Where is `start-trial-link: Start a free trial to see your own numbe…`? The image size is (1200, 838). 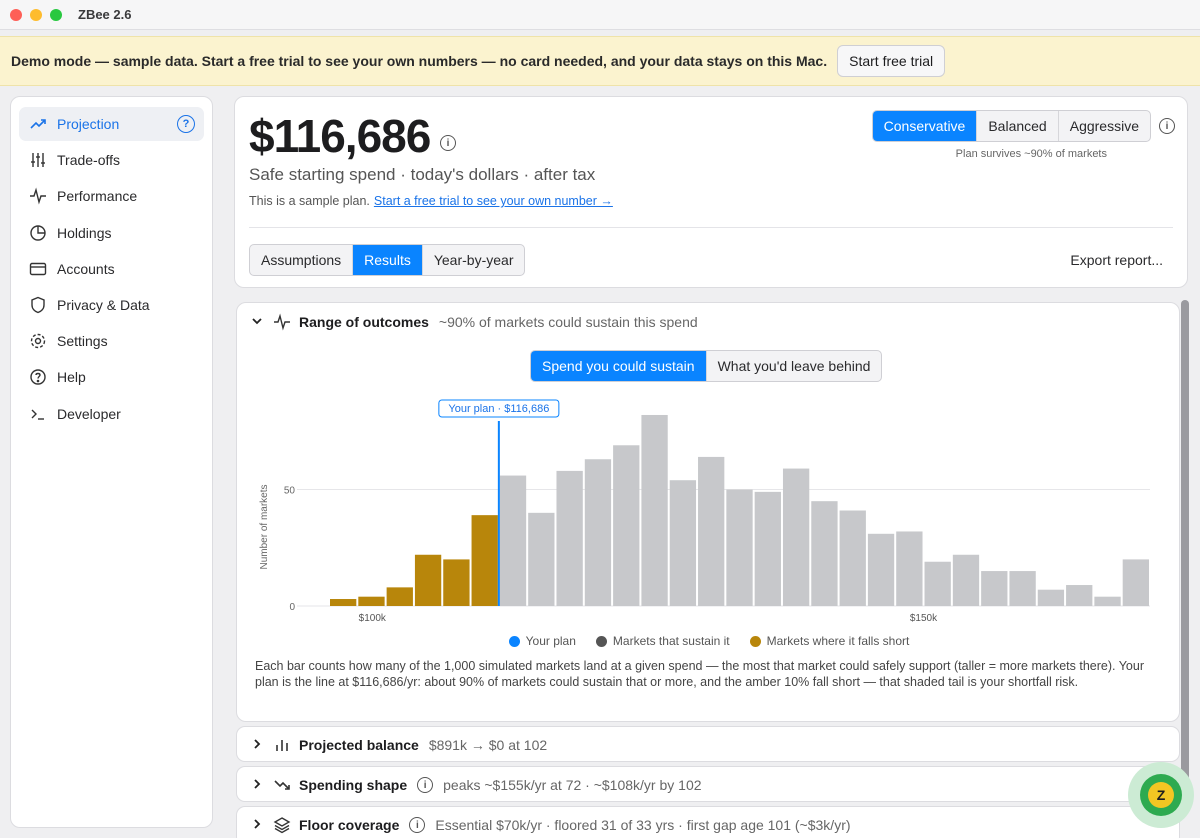 start-trial-link: Start a free trial to see your own numbe… is located at coordinates (493, 201).